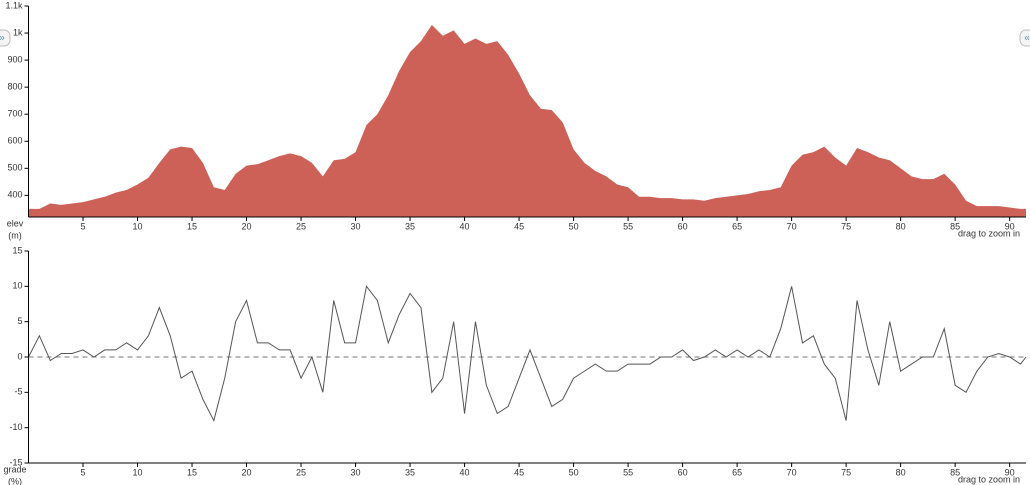  I want to click on y-axis-unit: (%), so click(15, 480).